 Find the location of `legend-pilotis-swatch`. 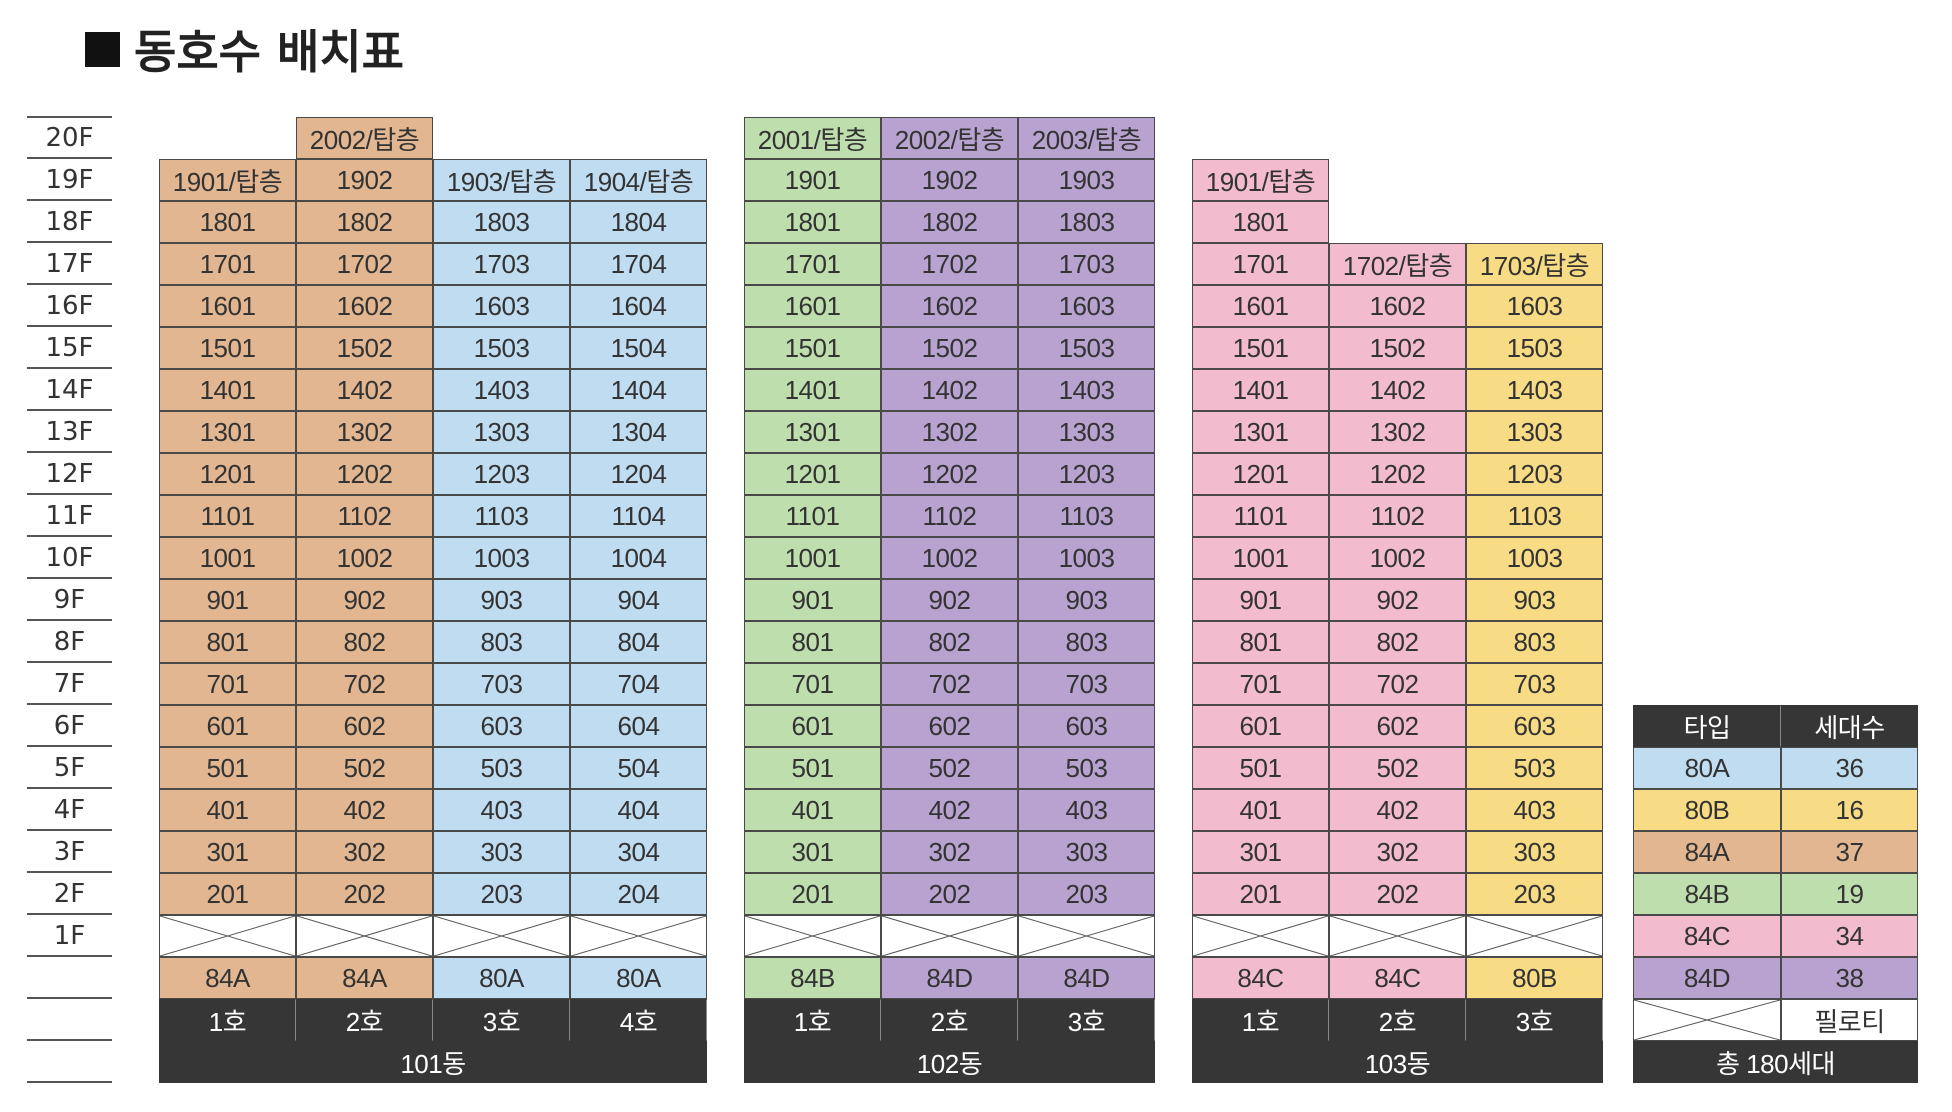

legend-pilotis-swatch is located at coordinates (1707, 1020).